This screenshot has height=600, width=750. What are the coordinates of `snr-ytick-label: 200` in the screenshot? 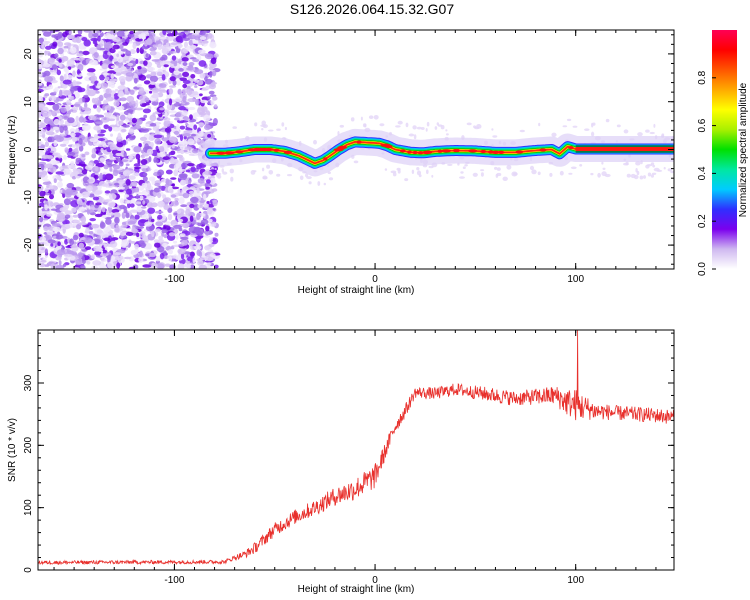 It's located at (28, 445).